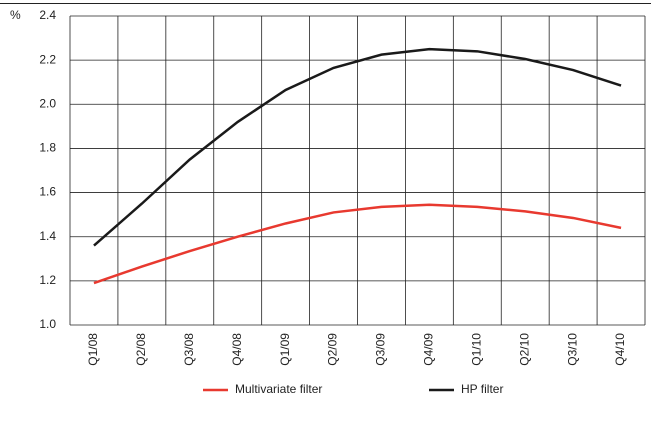 The height and width of the screenshot is (426, 651). What do you see at coordinates (333, 349) in the screenshot?
I see `x-tick-label: Q2/09` at bounding box center [333, 349].